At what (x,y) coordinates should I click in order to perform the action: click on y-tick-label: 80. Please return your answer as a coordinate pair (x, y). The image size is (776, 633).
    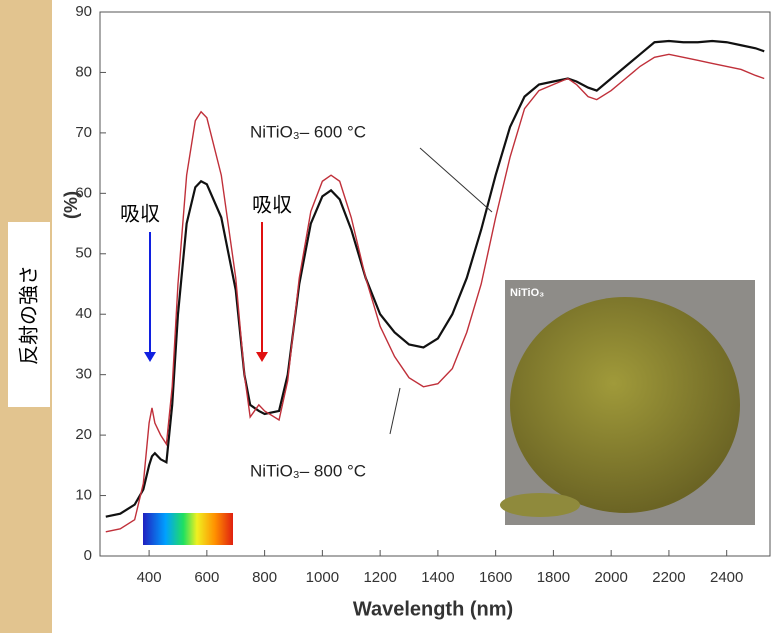
    Looking at the image, I should click on (83, 71).